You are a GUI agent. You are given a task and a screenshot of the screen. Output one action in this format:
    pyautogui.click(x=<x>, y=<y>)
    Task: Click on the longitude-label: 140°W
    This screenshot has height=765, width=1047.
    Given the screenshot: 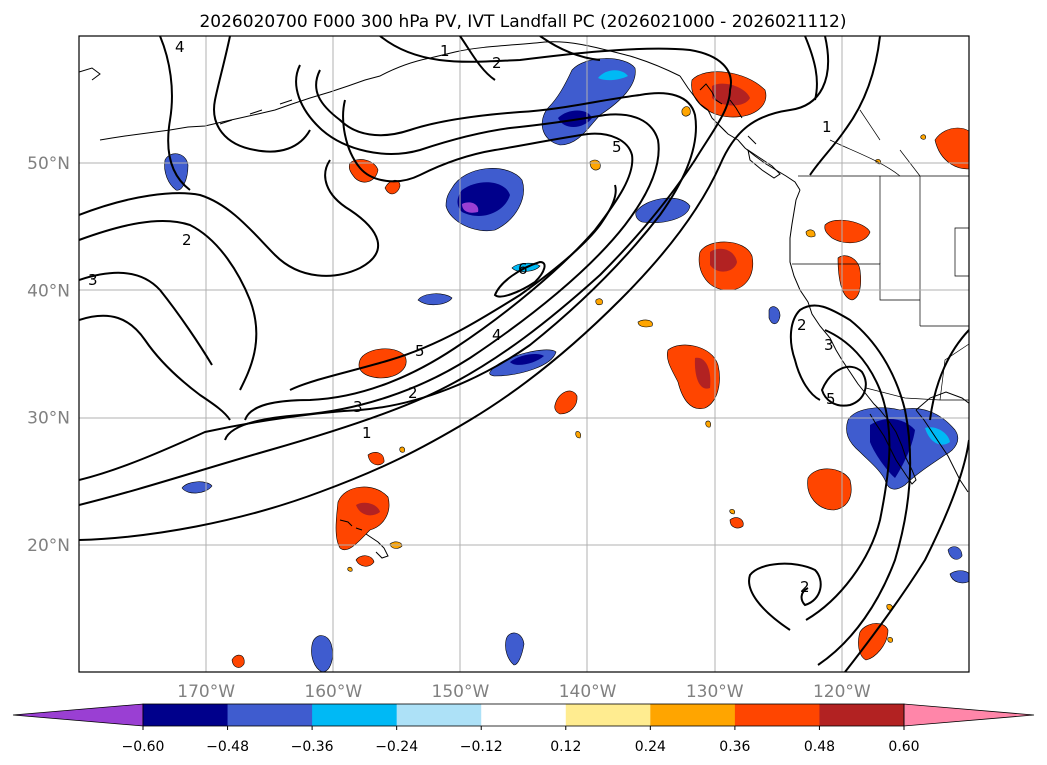 What is the action you would take?
    pyautogui.click(x=588, y=692)
    